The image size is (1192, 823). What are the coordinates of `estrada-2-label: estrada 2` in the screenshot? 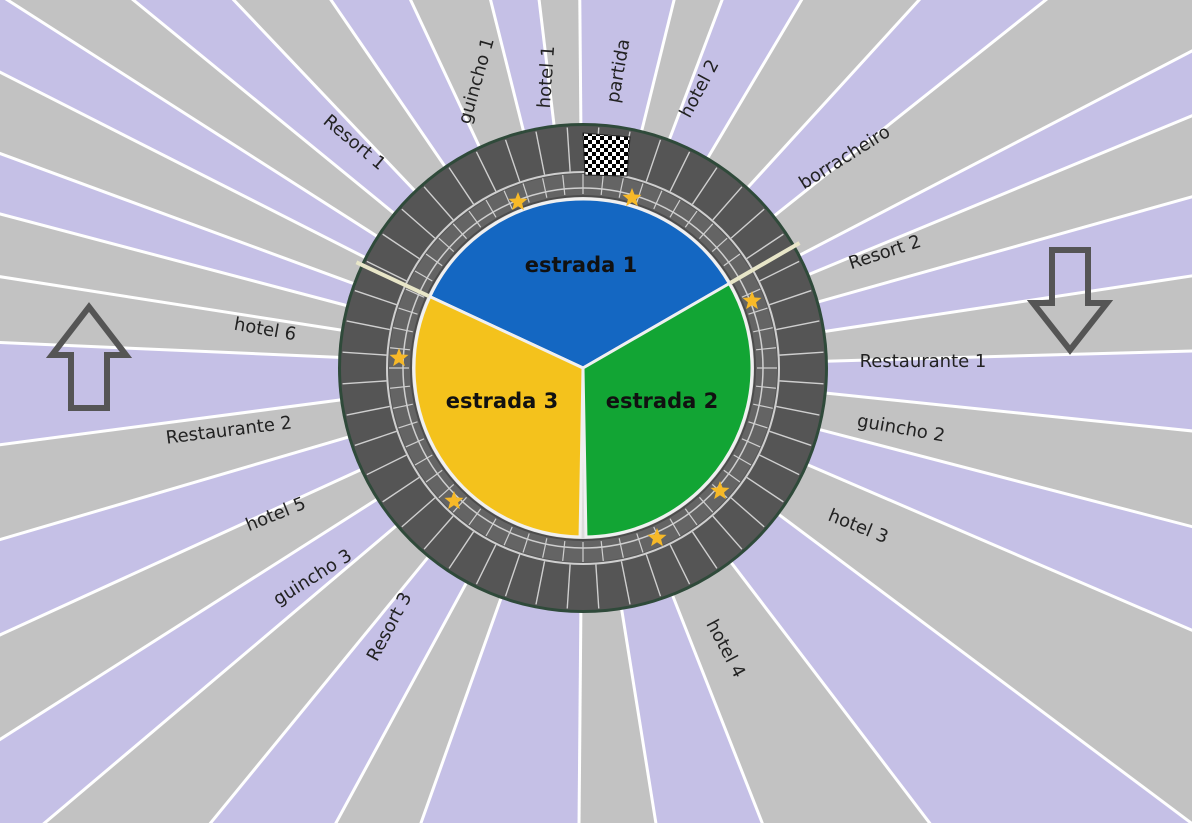 It's located at (662, 401).